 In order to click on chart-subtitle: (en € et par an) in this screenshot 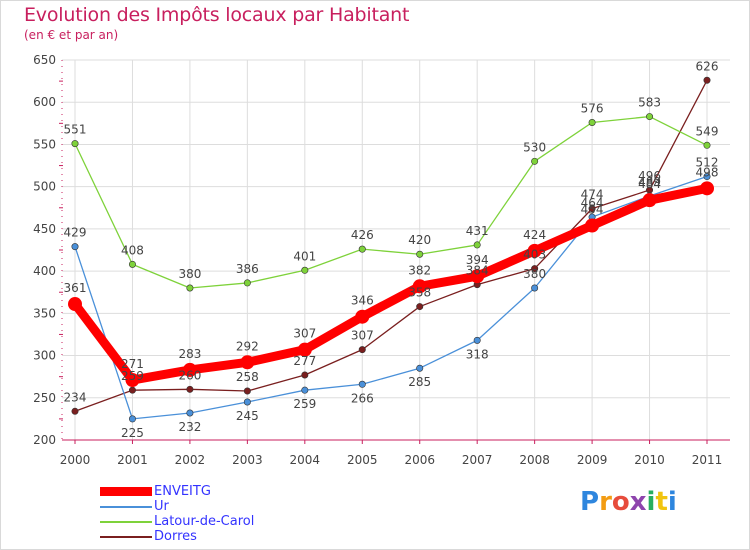, I will do `click(71, 35)`.